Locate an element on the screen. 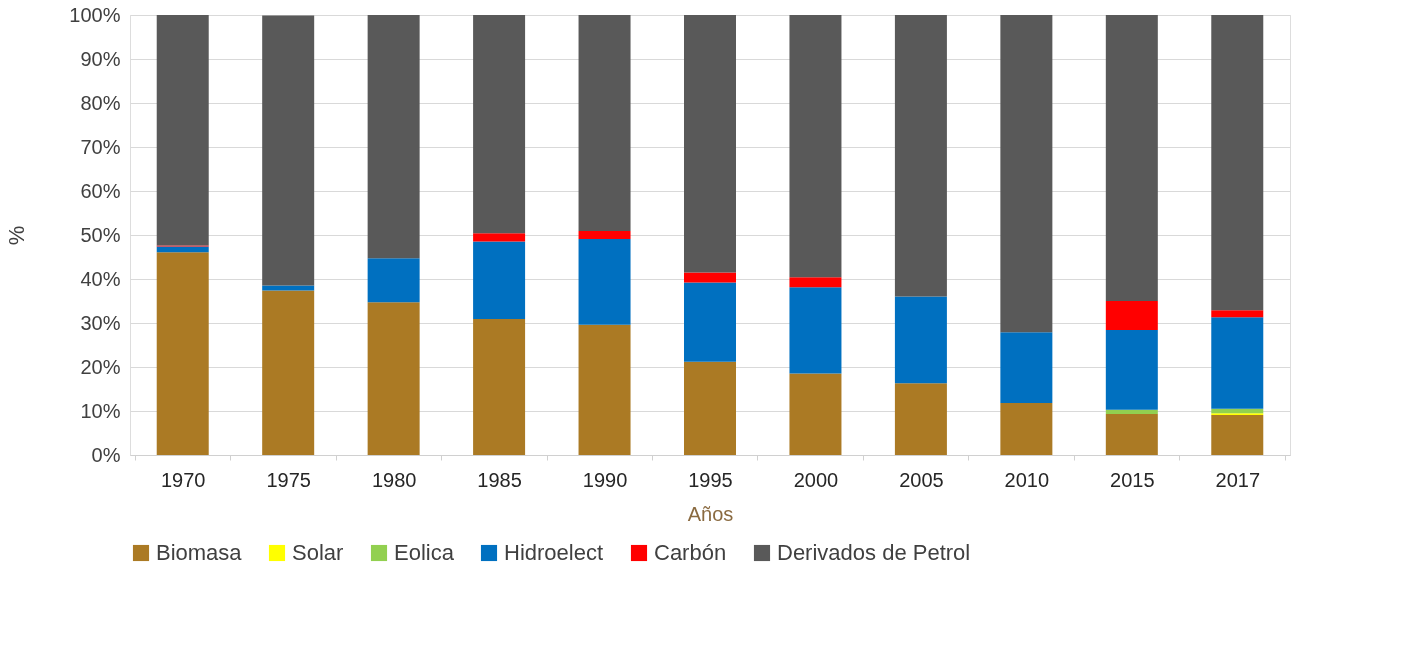 The width and height of the screenshot is (1401, 649). x-tick-label: 2005 is located at coordinates (921, 479).